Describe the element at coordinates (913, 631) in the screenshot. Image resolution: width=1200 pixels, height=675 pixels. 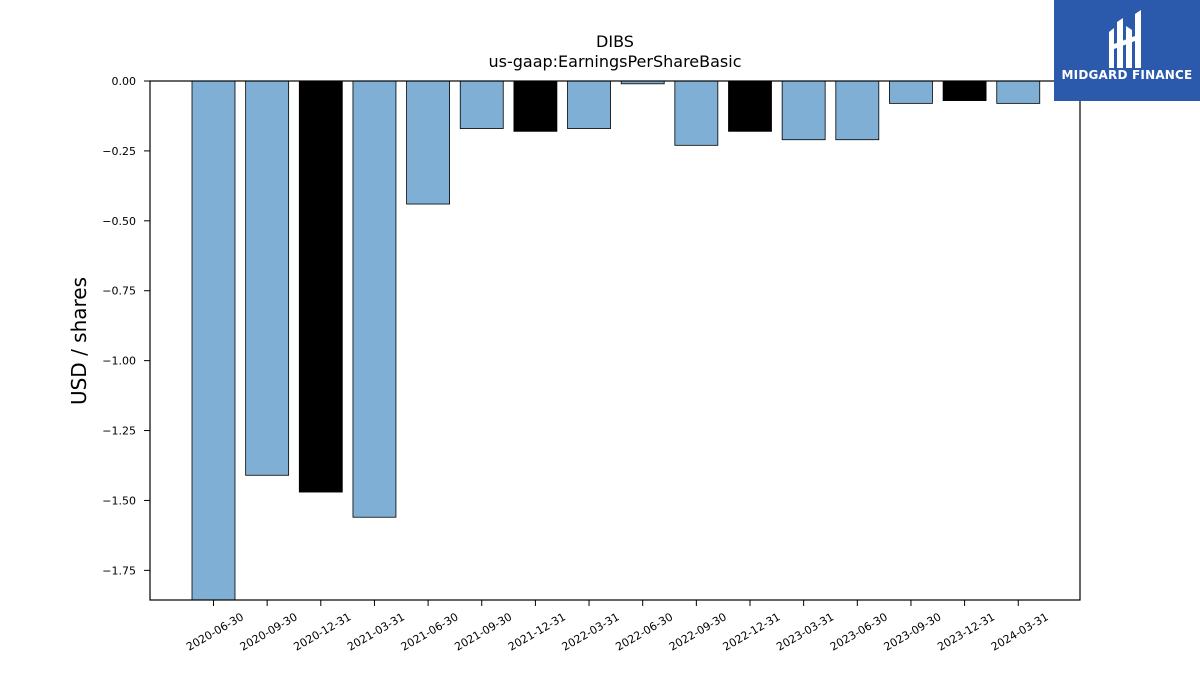
I see `x-tick-label: 2023-09-30` at that location.